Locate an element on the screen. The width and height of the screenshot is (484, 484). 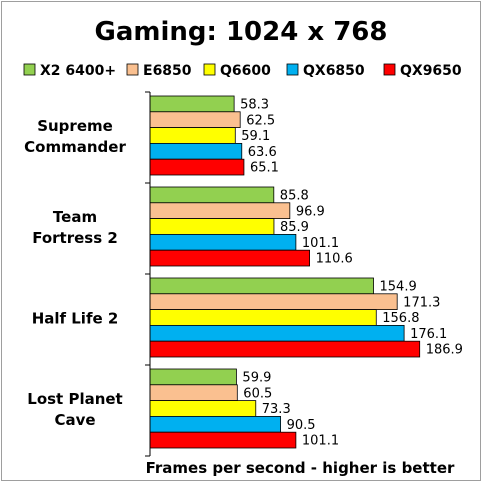
chart-title: Gaming: 1024 x 768 is located at coordinates (241, 32).